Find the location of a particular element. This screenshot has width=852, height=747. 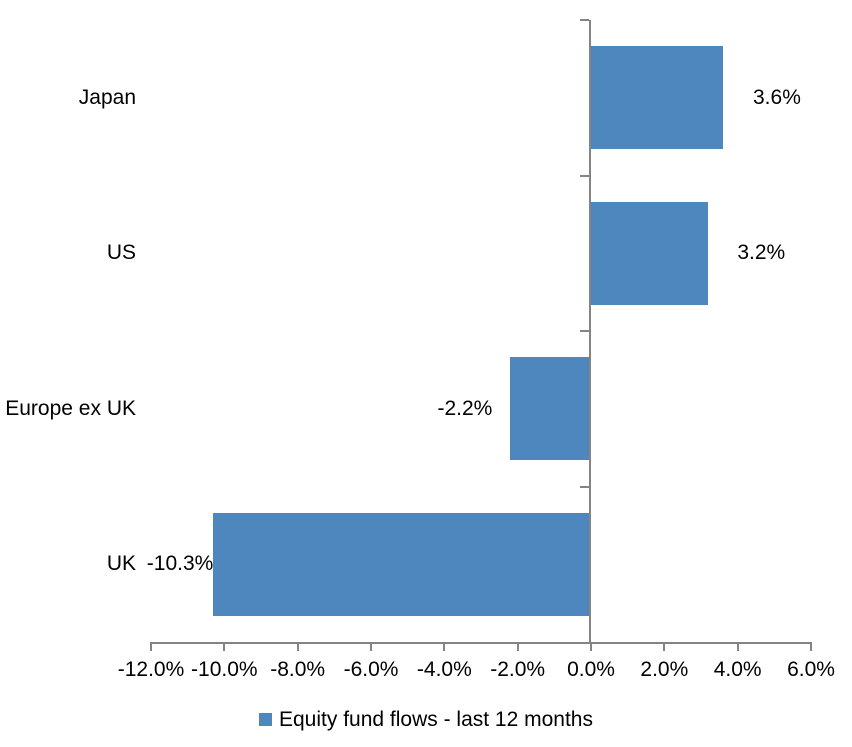

bar-us is located at coordinates (650, 253).